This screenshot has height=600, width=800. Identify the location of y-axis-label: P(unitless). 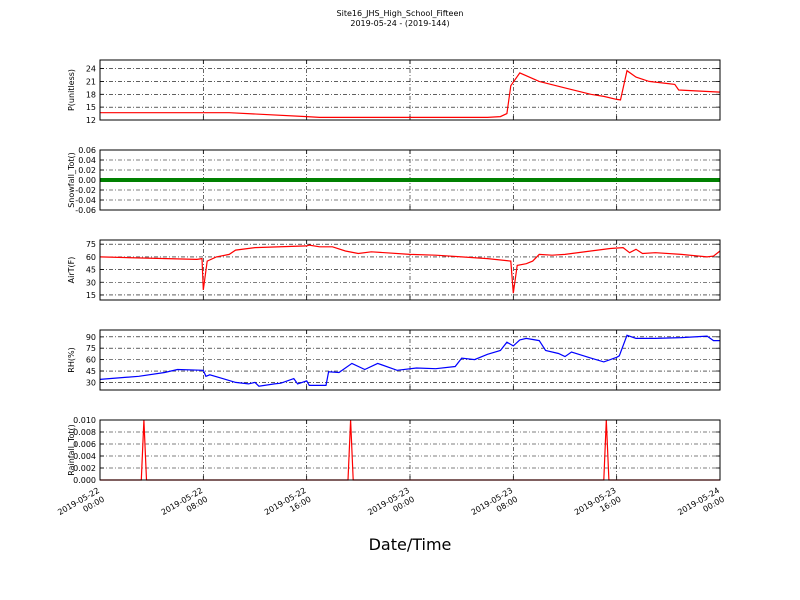
(71, 90).